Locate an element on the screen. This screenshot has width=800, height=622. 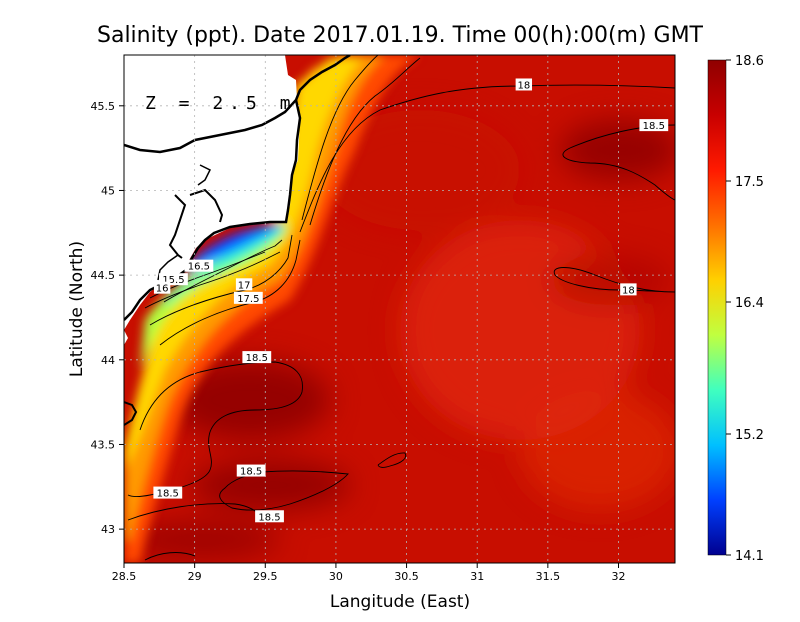
coastal-band-deep-blue is located at coordinates (231, 246).